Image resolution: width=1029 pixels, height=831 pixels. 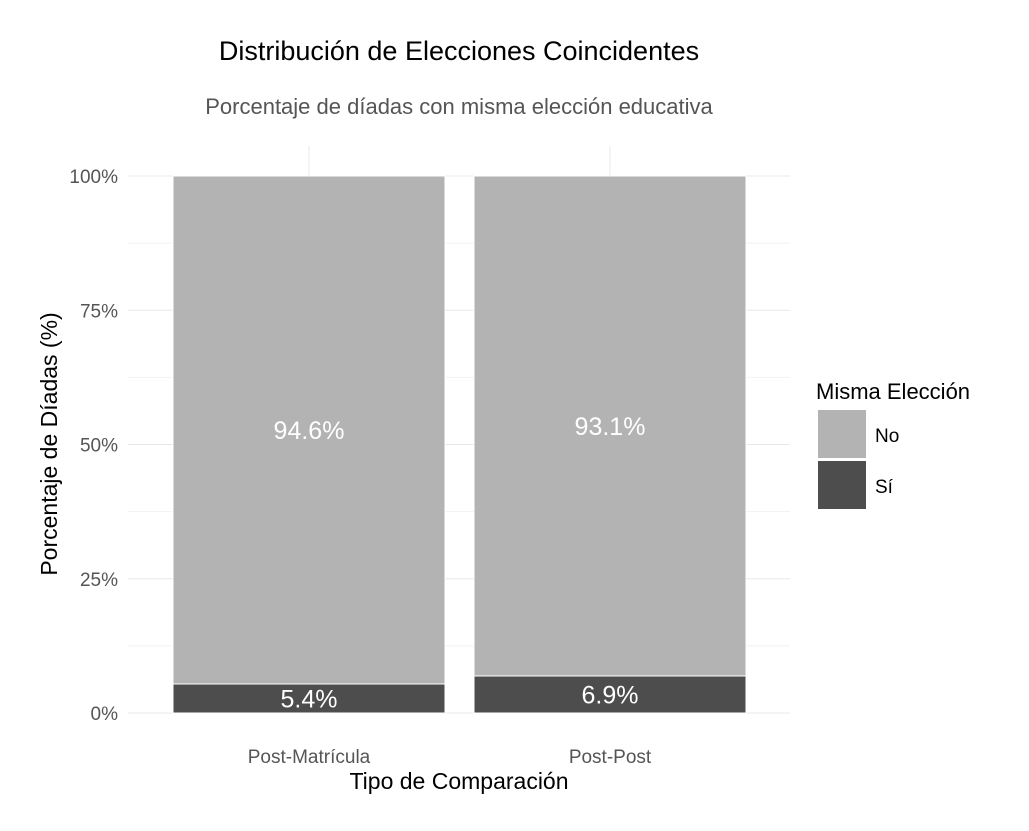 What do you see at coordinates (105, 714) in the screenshot?
I see `y-tick-label: 0%` at bounding box center [105, 714].